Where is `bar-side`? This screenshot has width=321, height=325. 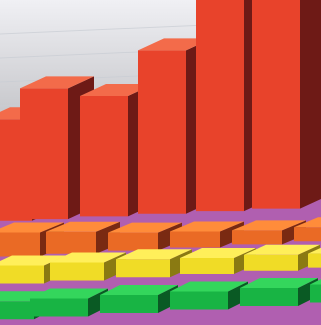 bar-side is located at coordinates (310, 104).